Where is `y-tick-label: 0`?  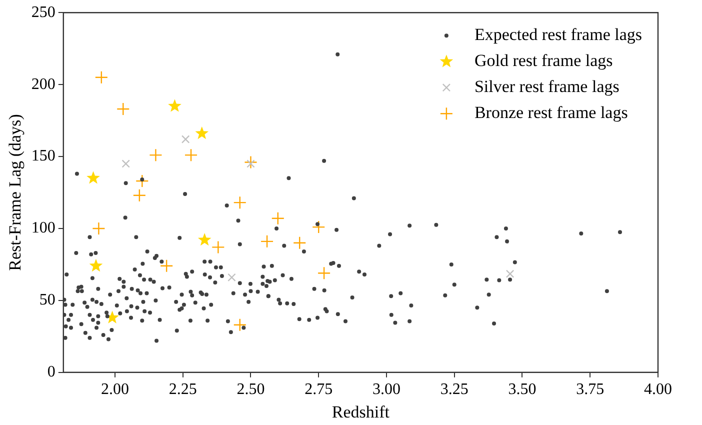
y-tick-label: 0 is located at coordinates (51, 372).